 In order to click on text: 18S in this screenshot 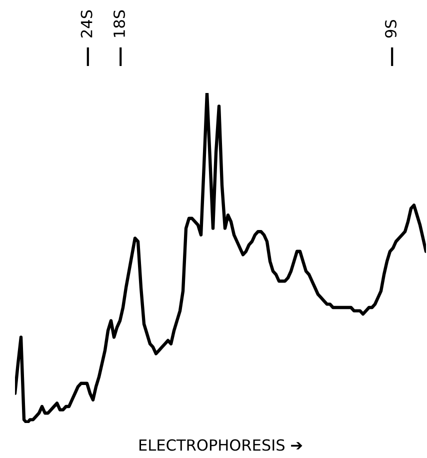, I will do `click(119, 23)`.